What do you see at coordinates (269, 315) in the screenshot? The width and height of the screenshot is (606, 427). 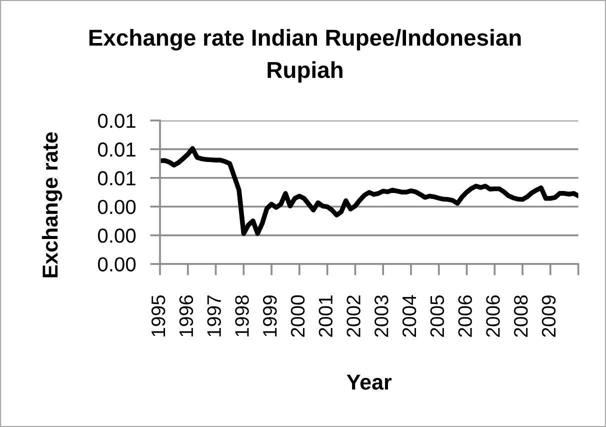 I see `x-tick-label: 1999` at bounding box center [269, 315].